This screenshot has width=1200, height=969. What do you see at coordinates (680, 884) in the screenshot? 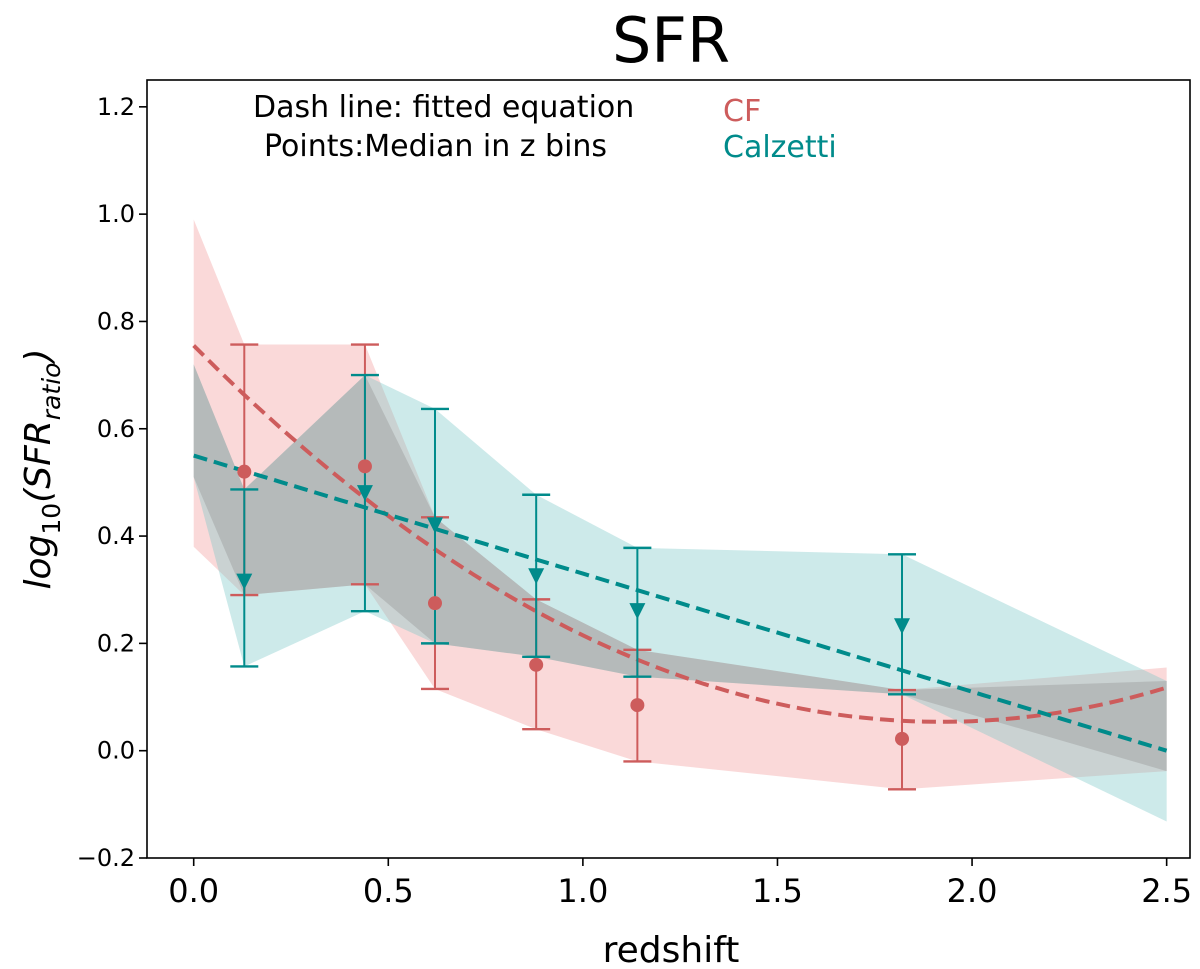
I see `x-axis-ticks: 0.0 0.5 1.0 1.5 2.0 2.5` at bounding box center [680, 884].